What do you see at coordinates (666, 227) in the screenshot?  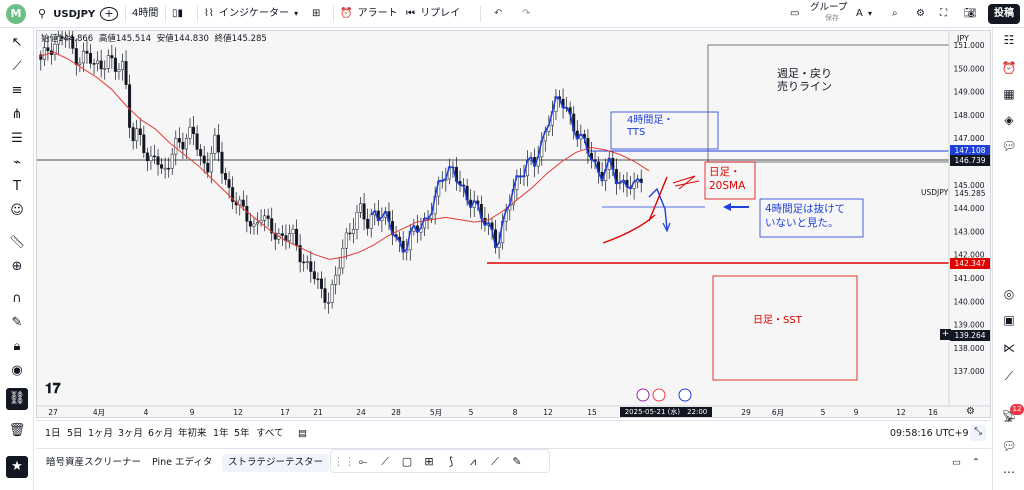 I see `blue-arrowhead` at bounding box center [666, 227].